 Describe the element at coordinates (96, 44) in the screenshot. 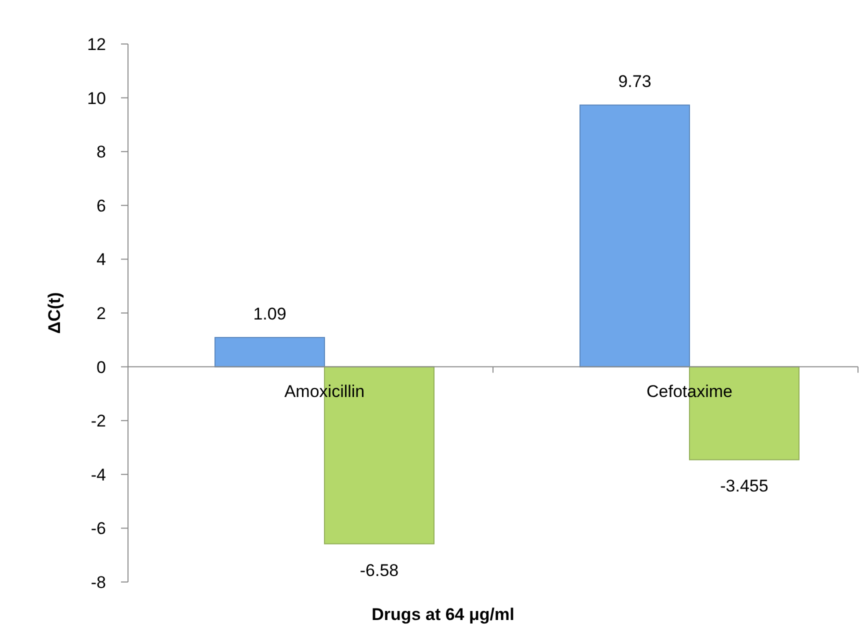

I see `y-tick-label: 12` at that location.